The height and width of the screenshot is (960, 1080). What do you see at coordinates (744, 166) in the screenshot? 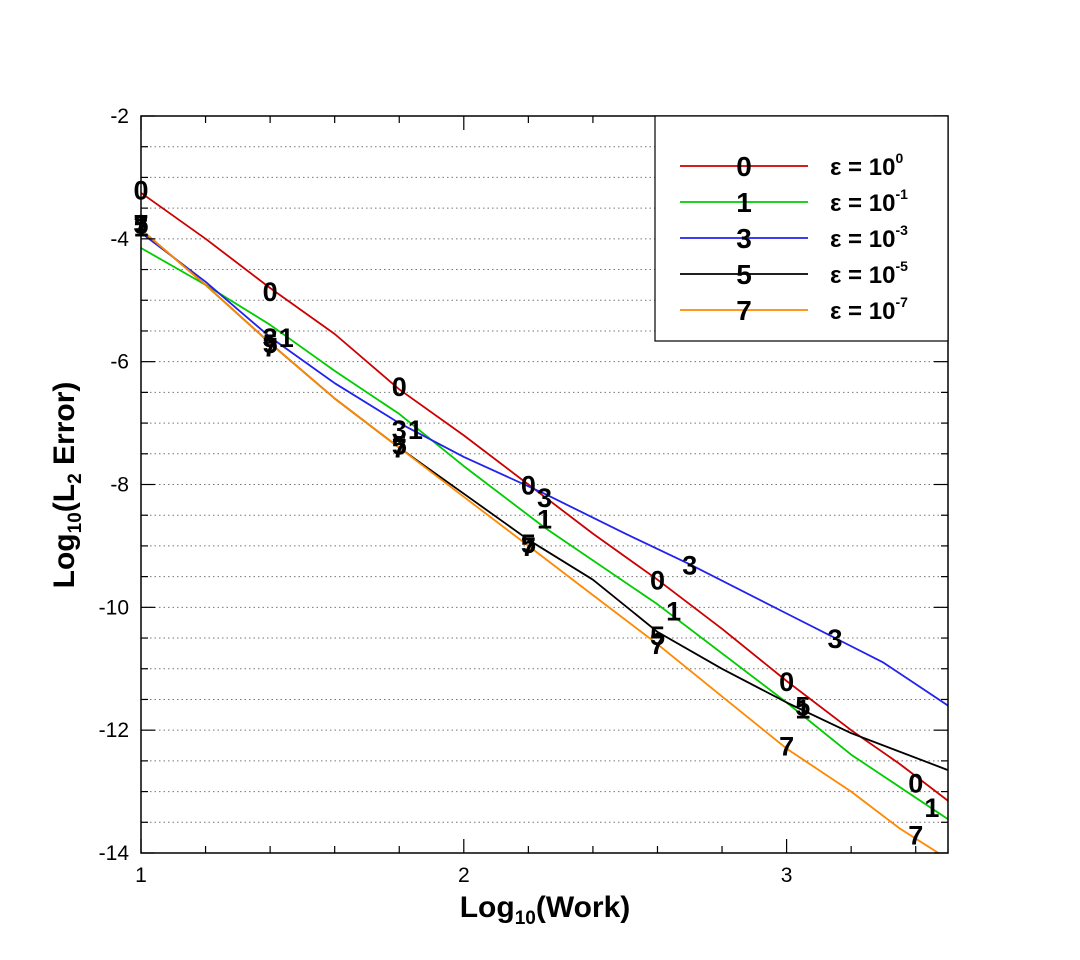
I see `legend-series-name: 0` at bounding box center [744, 166].